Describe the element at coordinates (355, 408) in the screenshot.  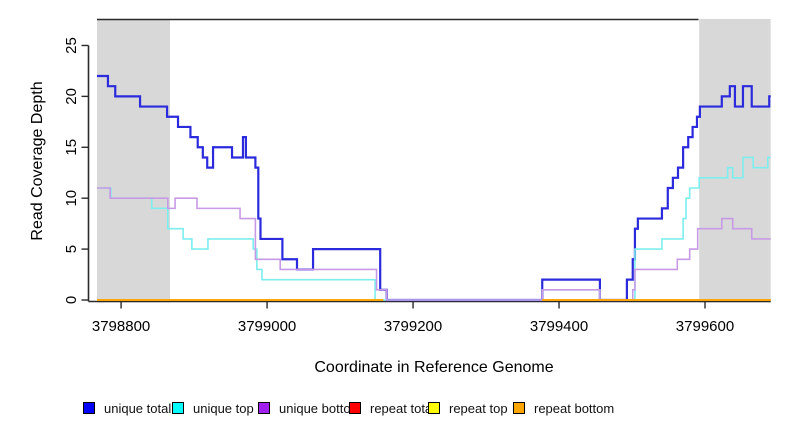
I see `legend-swatch-repeat-total` at that location.